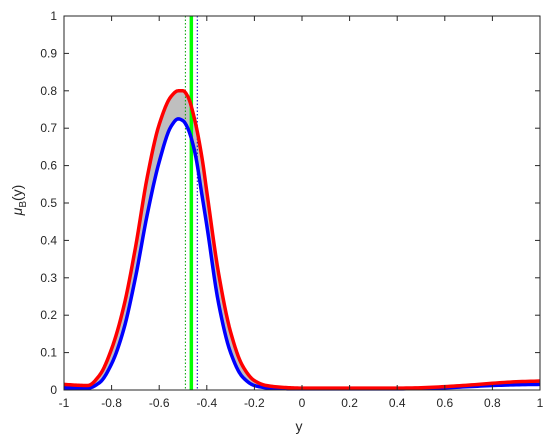 The width and height of the screenshot is (550, 440). I want to click on y-tick-label: 0.5, so click(48, 203).